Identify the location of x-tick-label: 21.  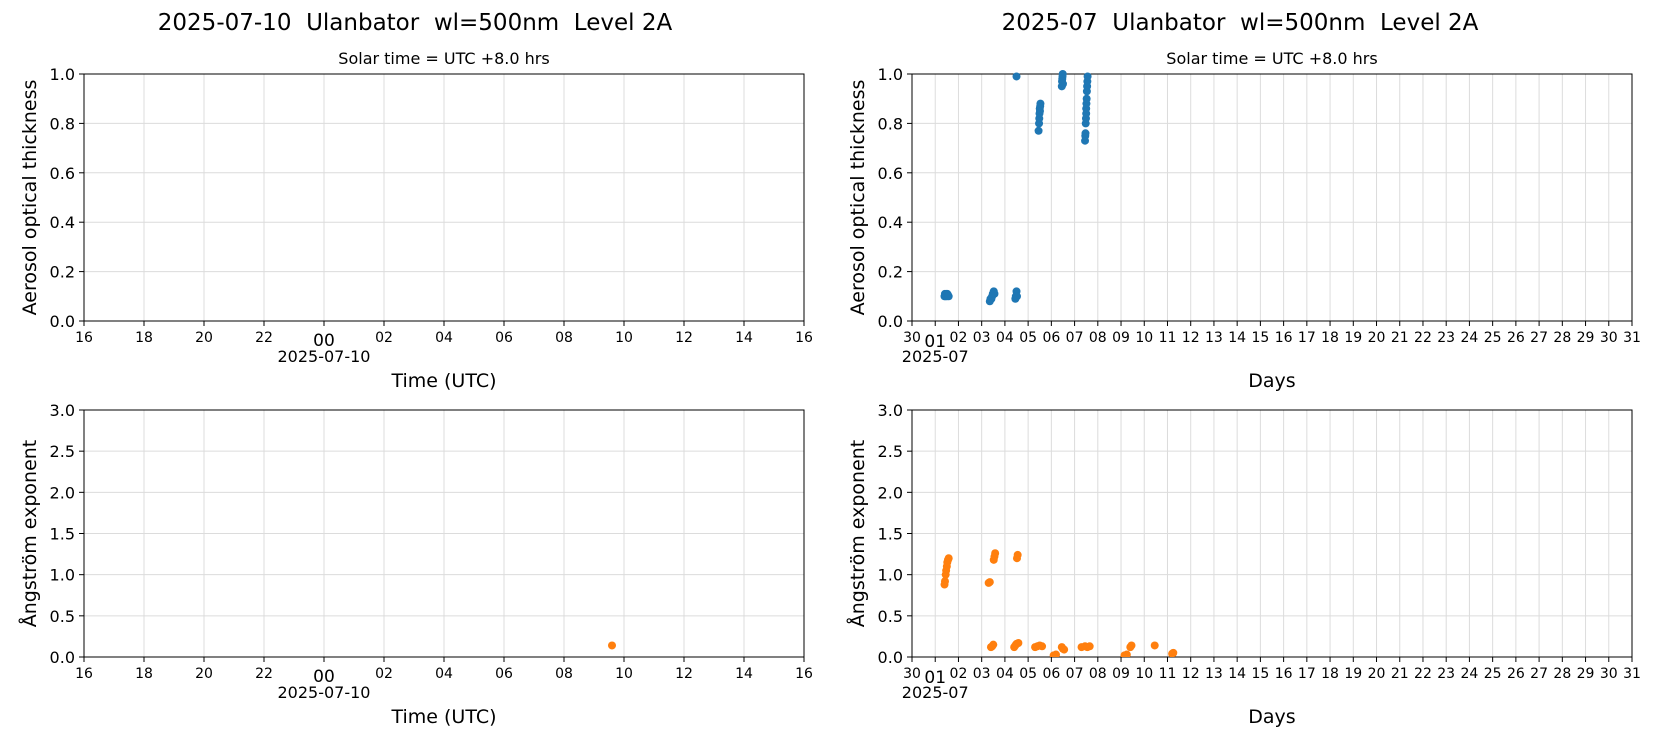
(1400, 338).